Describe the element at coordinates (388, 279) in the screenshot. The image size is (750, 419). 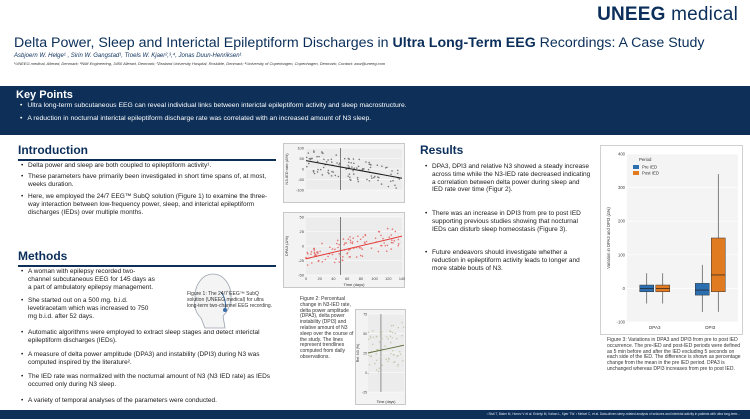
I see `x-tick-label: 120` at that location.